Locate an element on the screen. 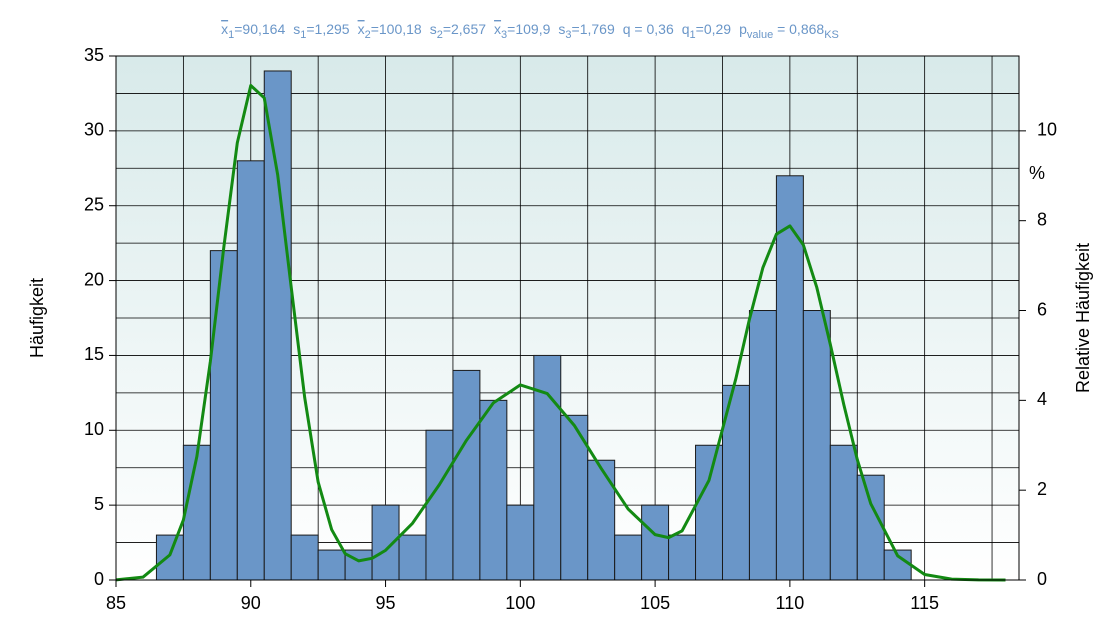 Image resolution: width=1101 pixels, height=627 pixels. x-tick-label: 105 is located at coordinates (655, 603).